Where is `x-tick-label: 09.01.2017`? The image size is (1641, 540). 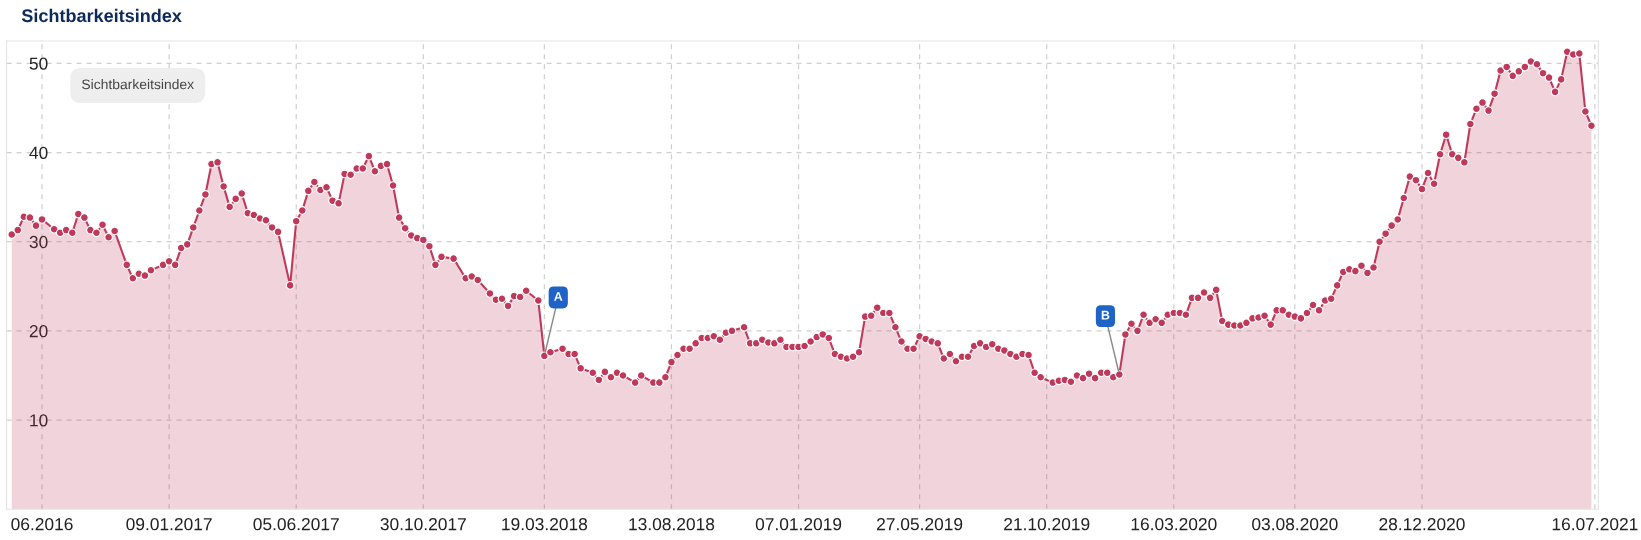 x-tick-label: 09.01.2017 is located at coordinates (169, 524).